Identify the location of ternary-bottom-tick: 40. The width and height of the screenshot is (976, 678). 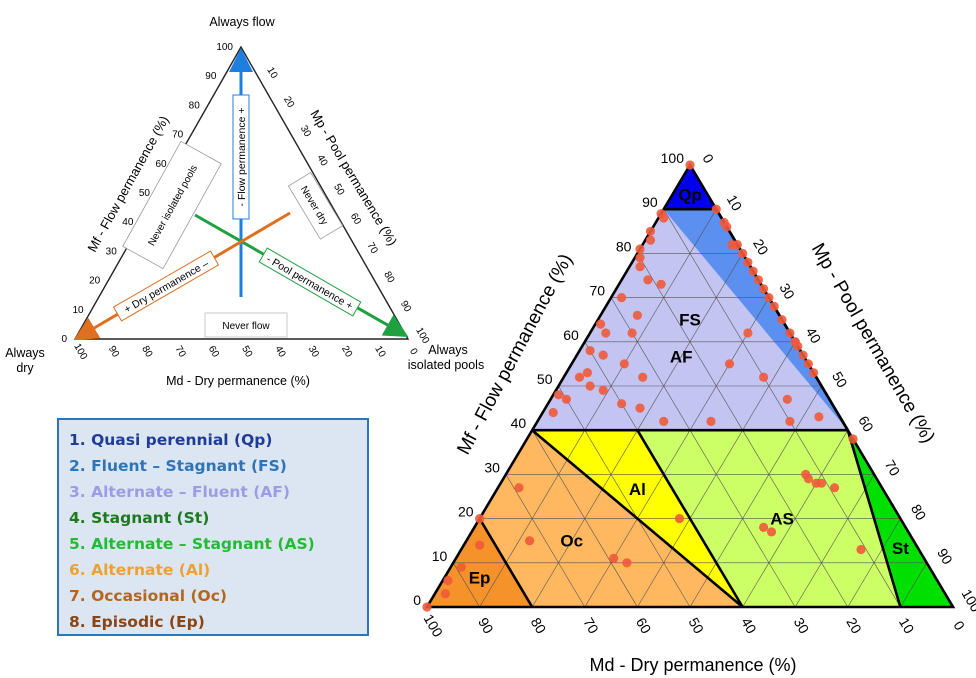
(749, 626).